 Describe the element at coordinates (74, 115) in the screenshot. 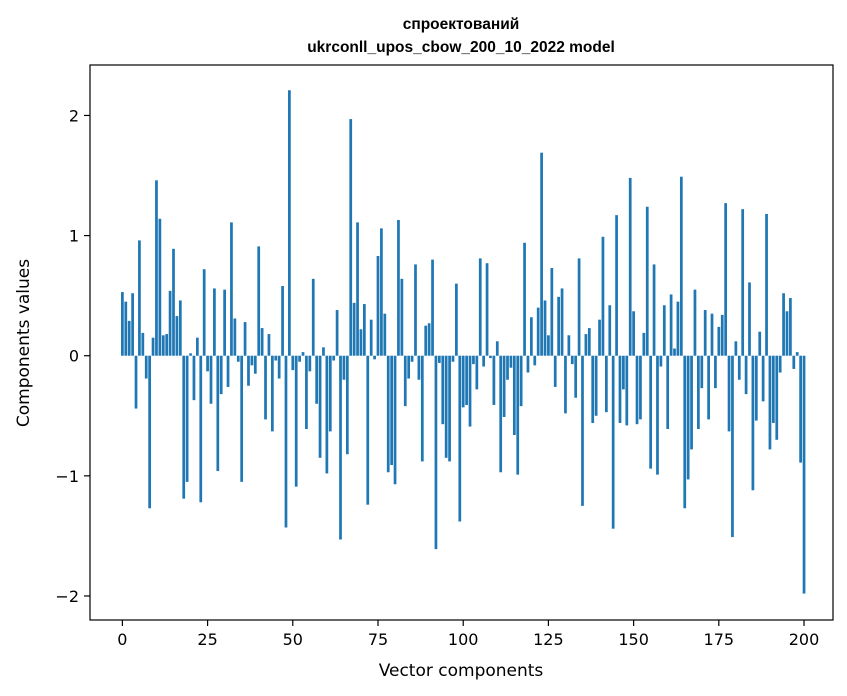

I see `y-tick-label: 2` at that location.